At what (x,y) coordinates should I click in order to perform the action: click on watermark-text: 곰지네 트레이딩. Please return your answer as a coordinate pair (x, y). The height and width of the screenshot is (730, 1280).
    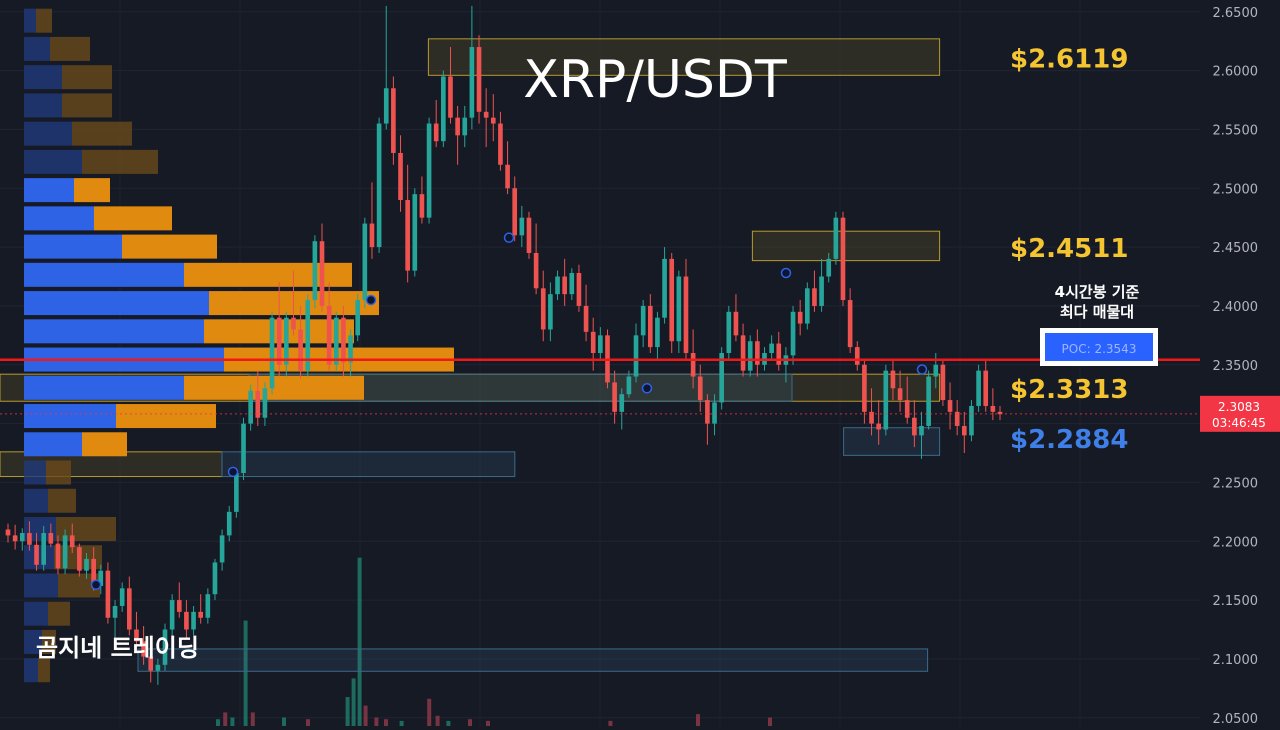
    Looking at the image, I should click on (117, 648).